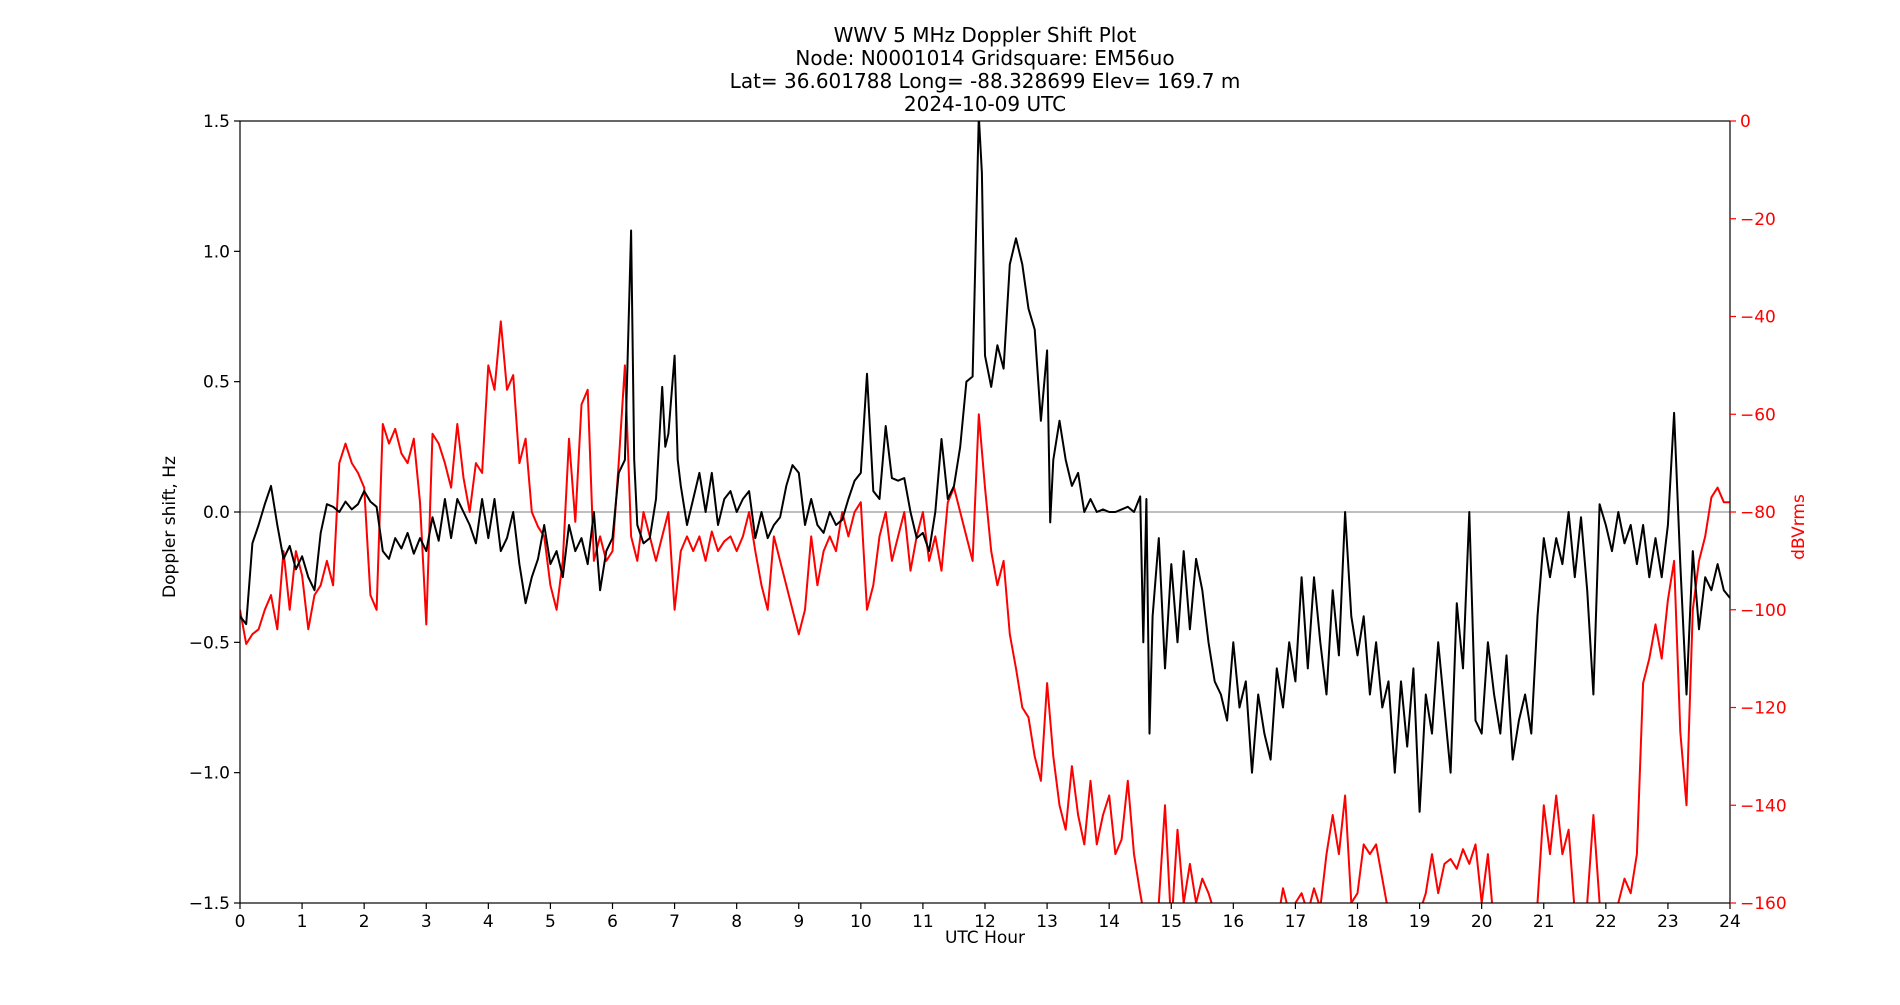  I want to click on y2-tick-label: −80, so click(1758, 513).